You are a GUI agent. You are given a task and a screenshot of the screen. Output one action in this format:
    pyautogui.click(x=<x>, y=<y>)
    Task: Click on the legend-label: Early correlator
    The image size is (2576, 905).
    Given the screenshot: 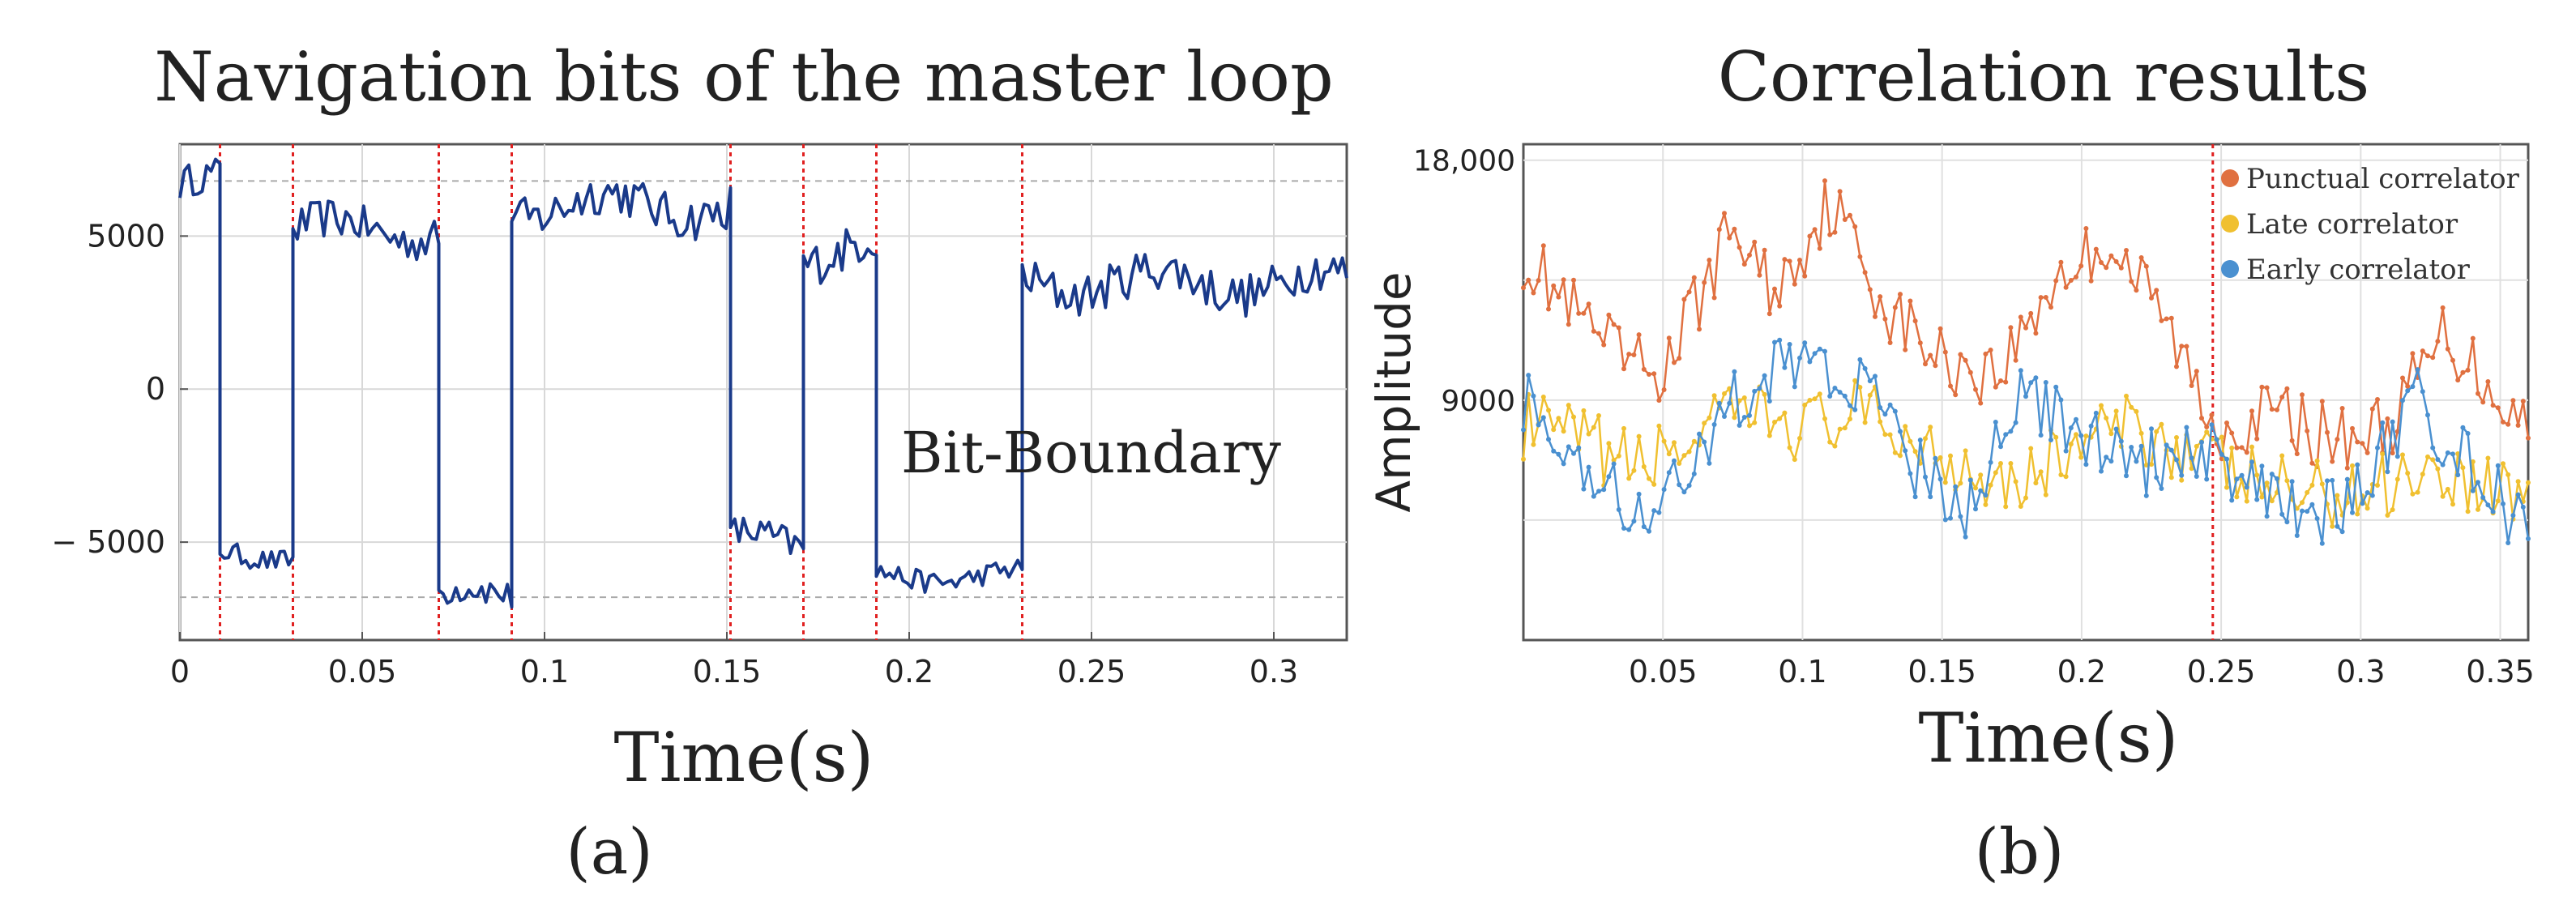 What is the action you would take?
    pyautogui.click(x=2358, y=270)
    